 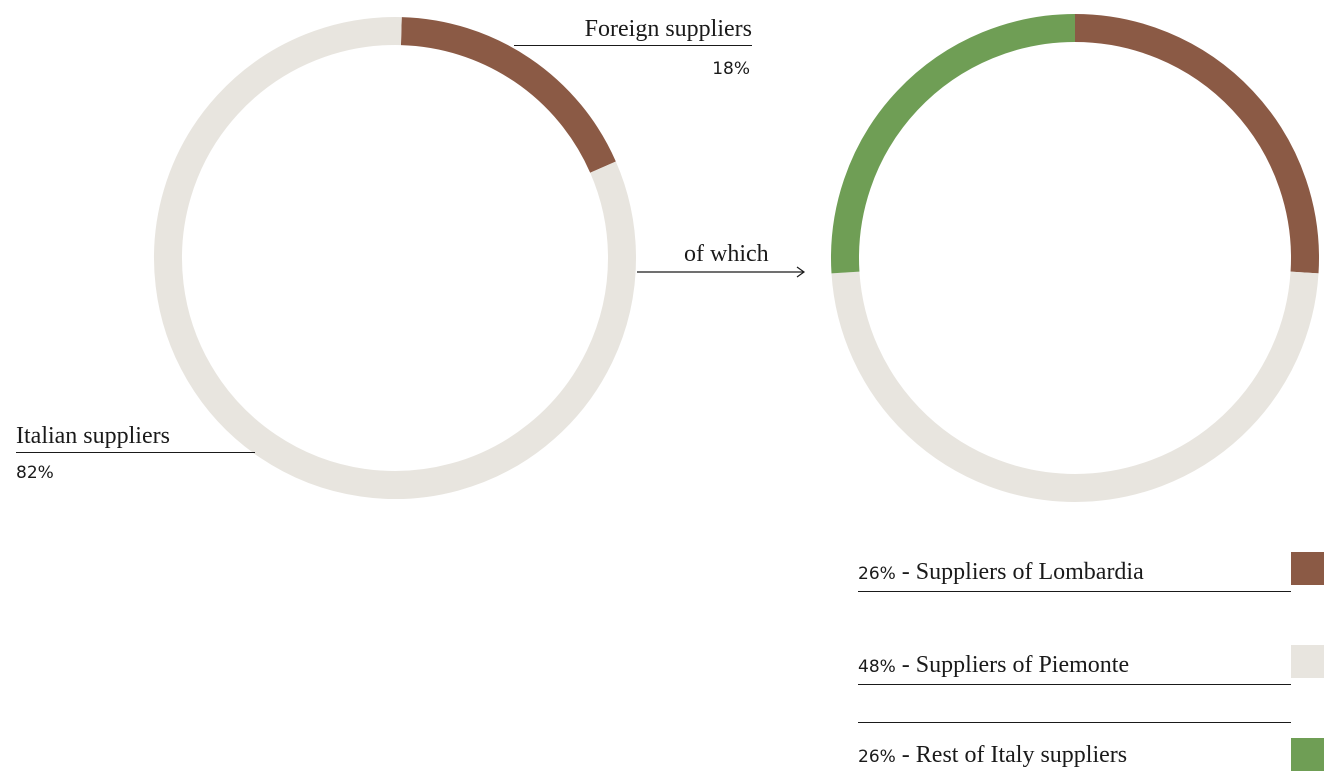 What do you see at coordinates (1307, 661) in the screenshot?
I see `legend-swatch-piemonte` at bounding box center [1307, 661].